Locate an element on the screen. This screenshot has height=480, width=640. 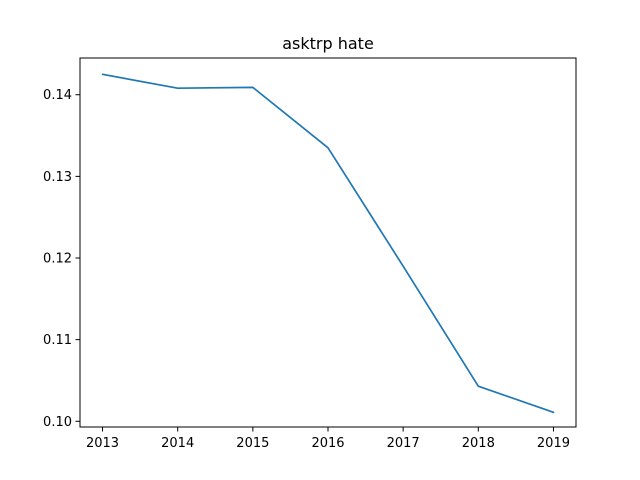
x-tick-label: 2019 is located at coordinates (553, 443).